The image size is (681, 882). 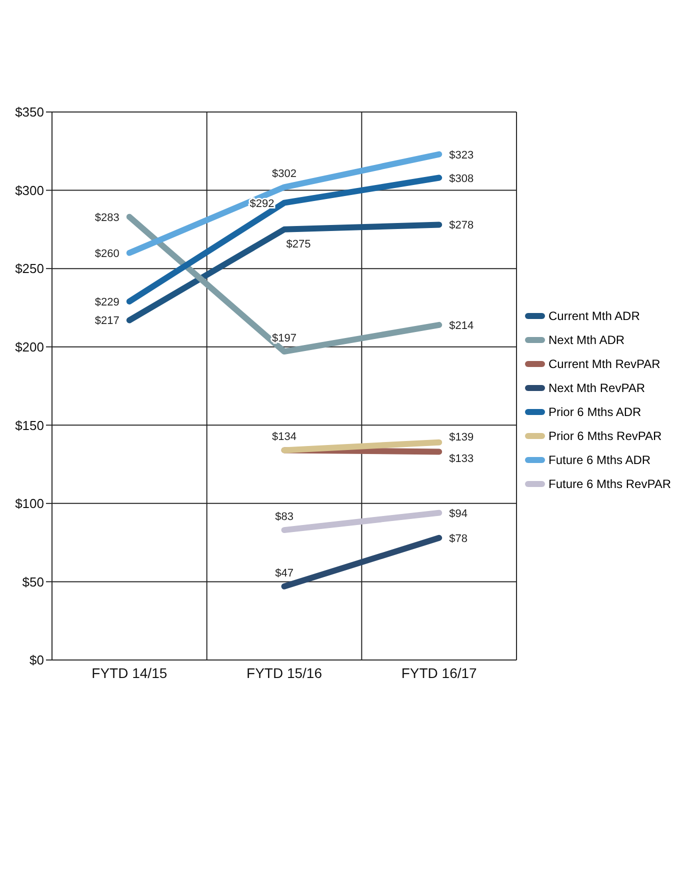 What do you see at coordinates (461, 155) in the screenshot?
I see `data-label: $323` at bounding box center [461, 155].